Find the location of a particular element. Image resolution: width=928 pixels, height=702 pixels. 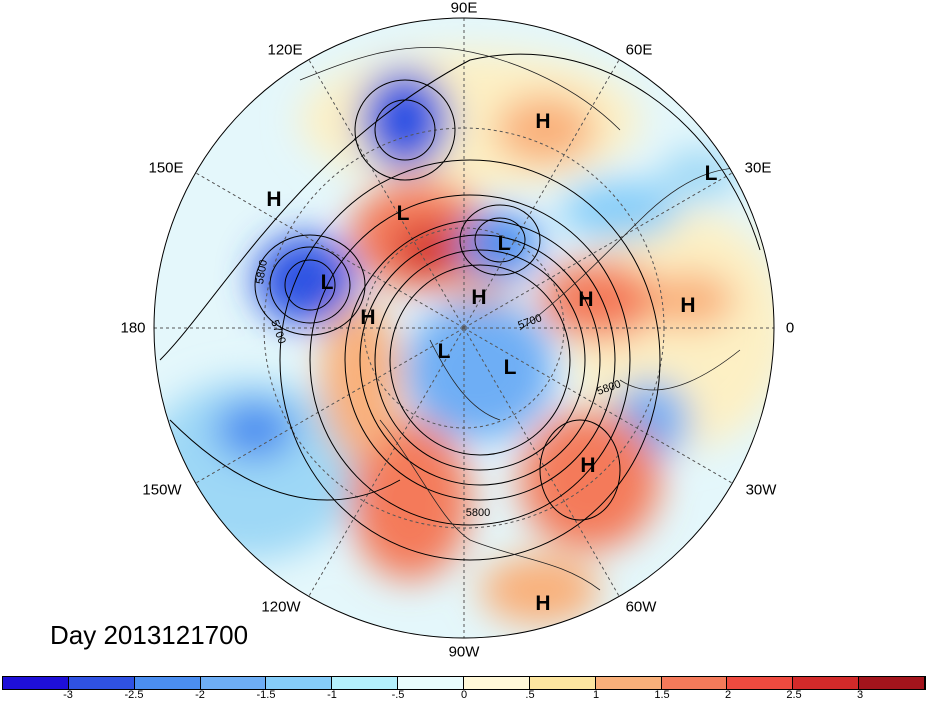

colorbar-tick-label: -1 is located at coordinates (332, 695).